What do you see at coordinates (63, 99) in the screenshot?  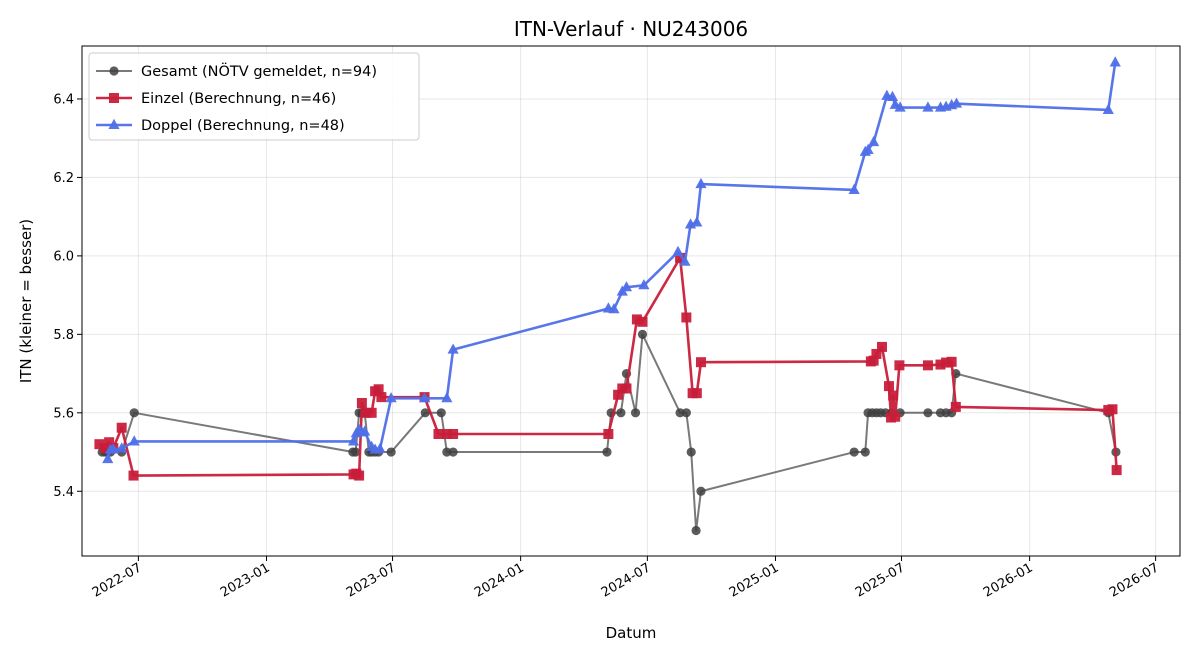 I see `y-tick-label: 6.4` at bounding box center [63, 99].